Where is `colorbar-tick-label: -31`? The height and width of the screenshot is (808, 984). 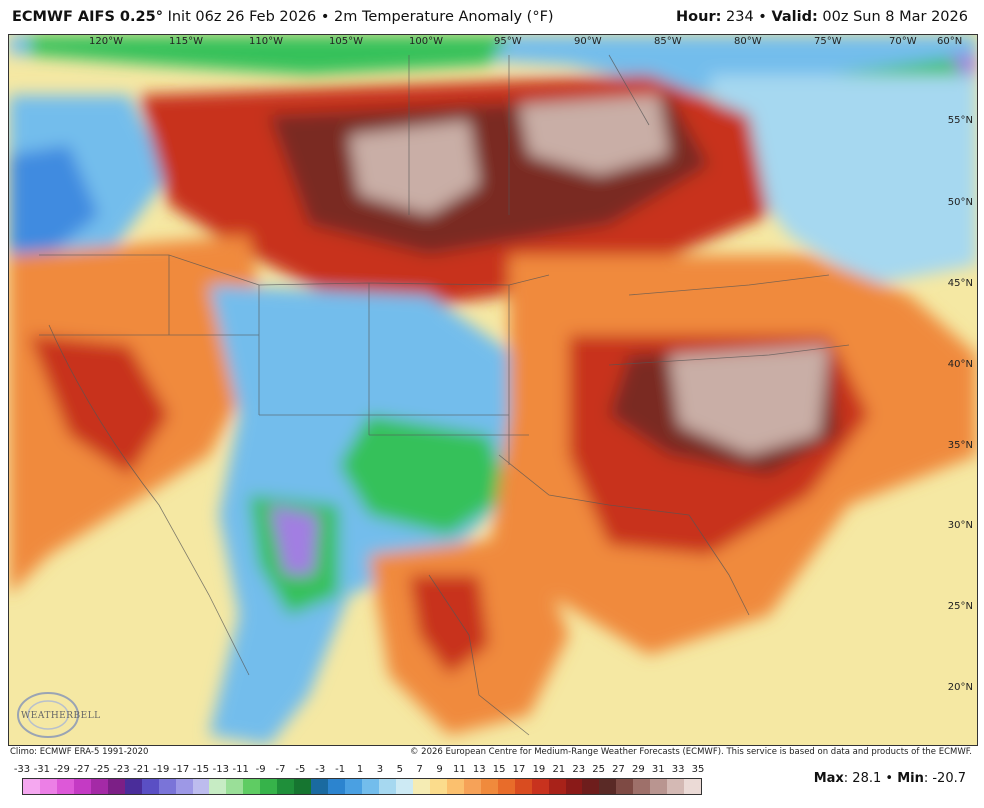 colorbar-tick-label: -31 is located at coordinates (42, 769).